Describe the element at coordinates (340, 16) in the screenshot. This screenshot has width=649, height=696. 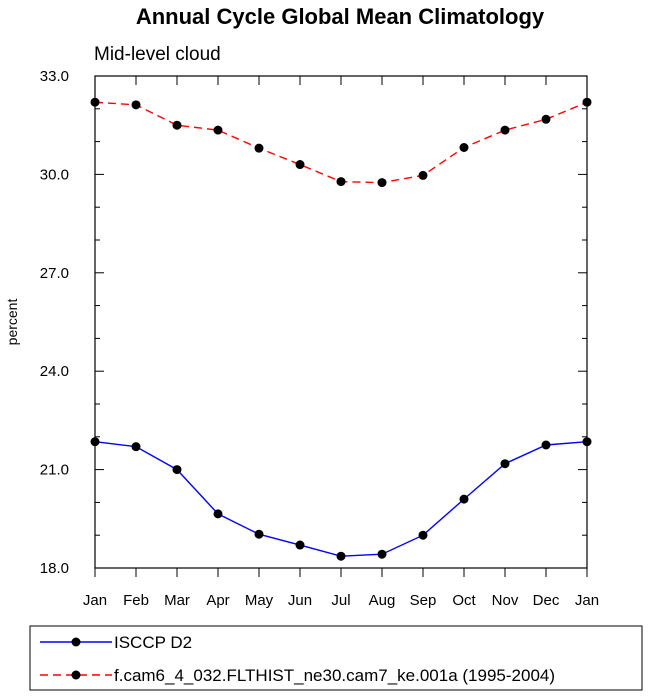
I see `chart-title: Annual Cycle Global Mean Climatology` at that location.